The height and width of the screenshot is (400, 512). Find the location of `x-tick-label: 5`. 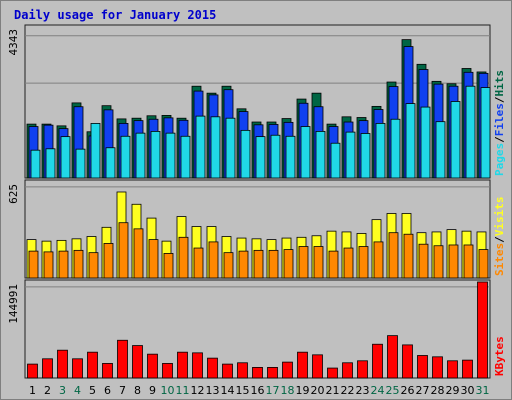

x-tick-label: 5 is located at coordinates (92, 390).